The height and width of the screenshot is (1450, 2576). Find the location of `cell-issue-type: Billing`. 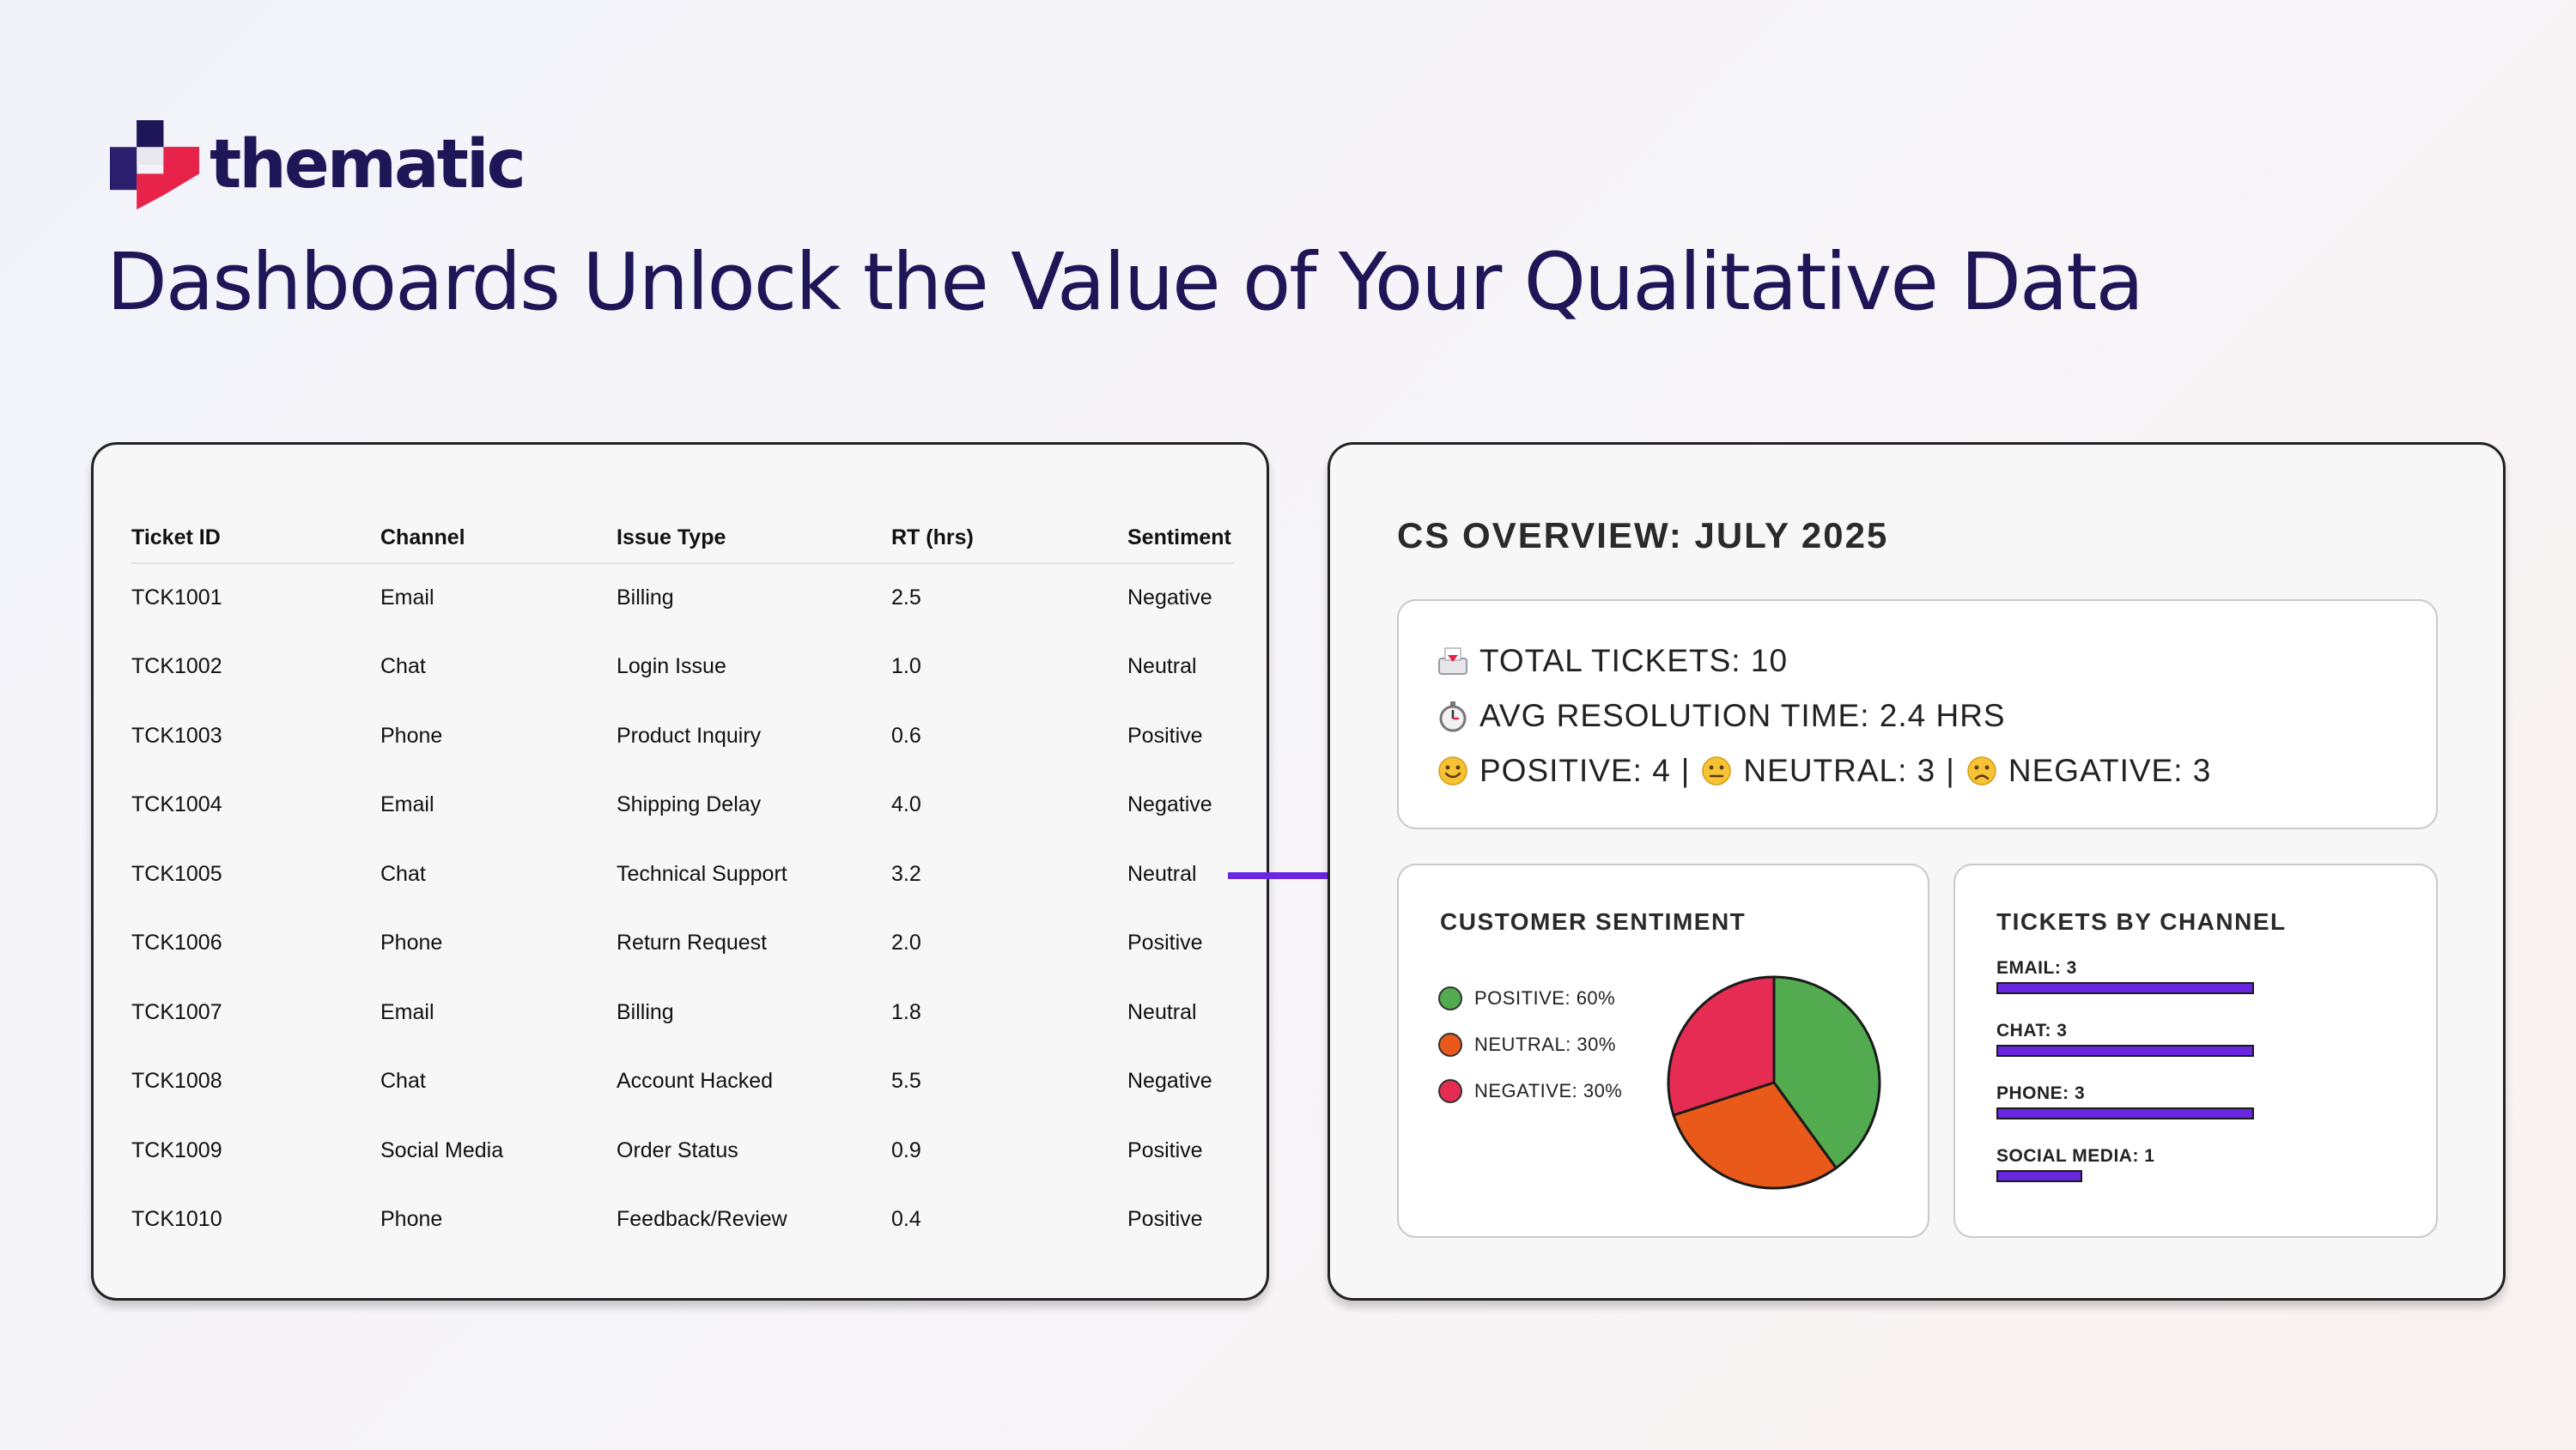

cell-issue-type: Billing is located at coordinates (645, 597).